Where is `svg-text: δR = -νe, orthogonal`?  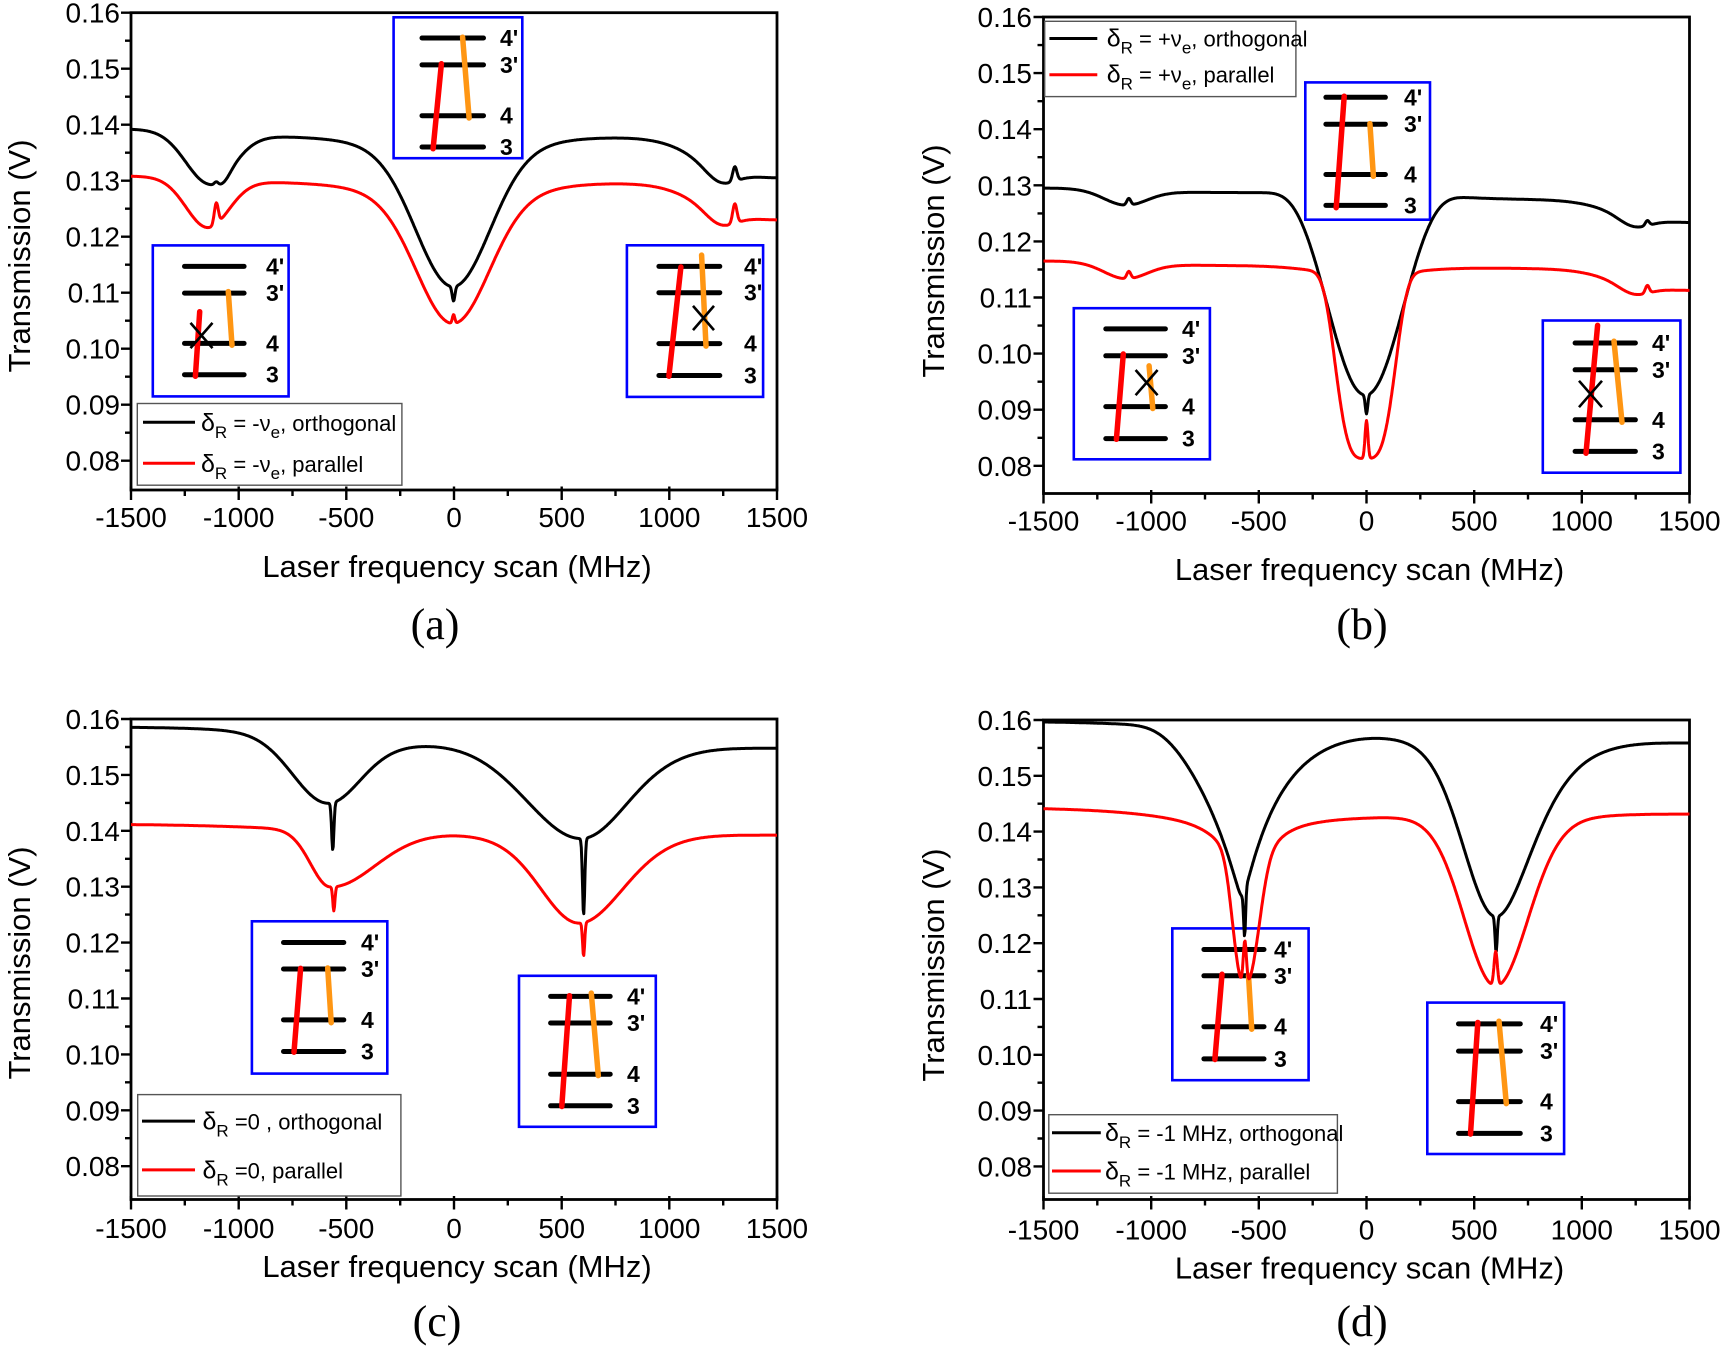 svg-text: δR = -νe, orthogonal is located at coordinates (298, 425).